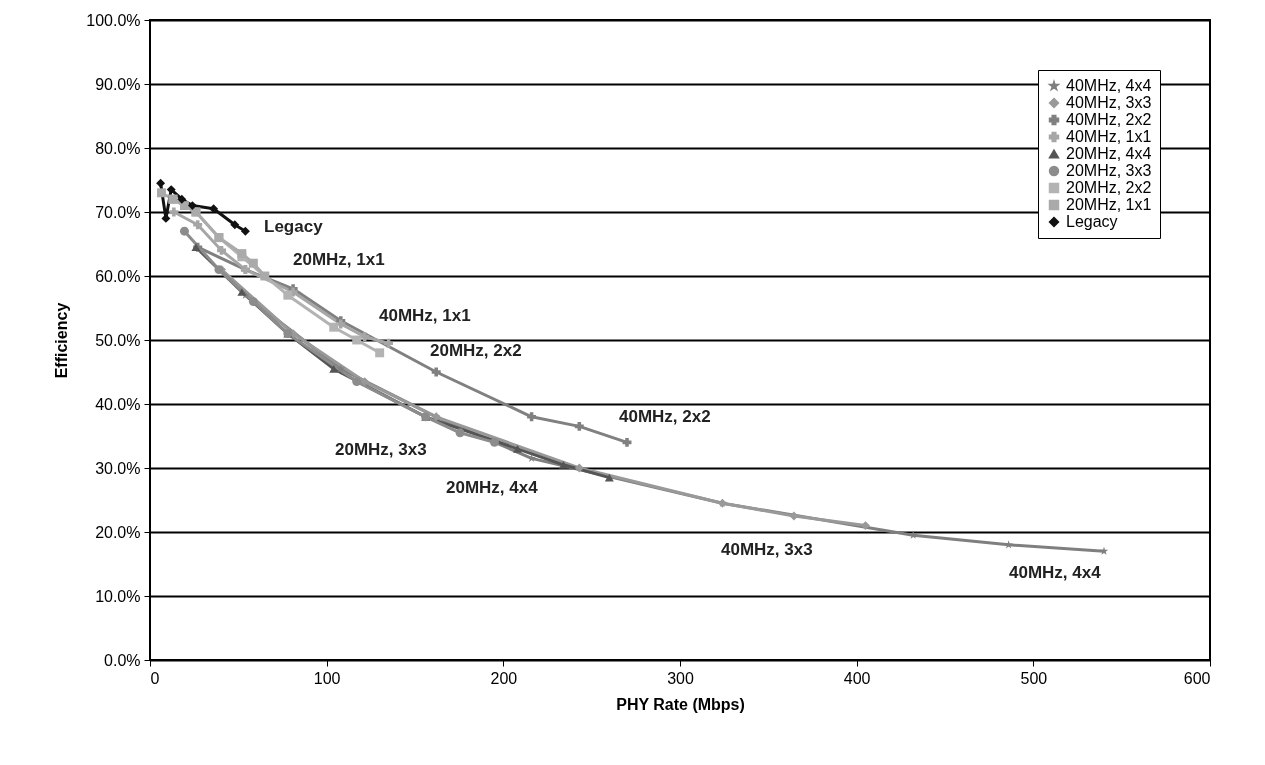 The height and width of the screenshot is (765, 1265). Describe the element at coordinates (118, 596) in the screenshot. I see `y-tick-label: 10.0%` at that location.